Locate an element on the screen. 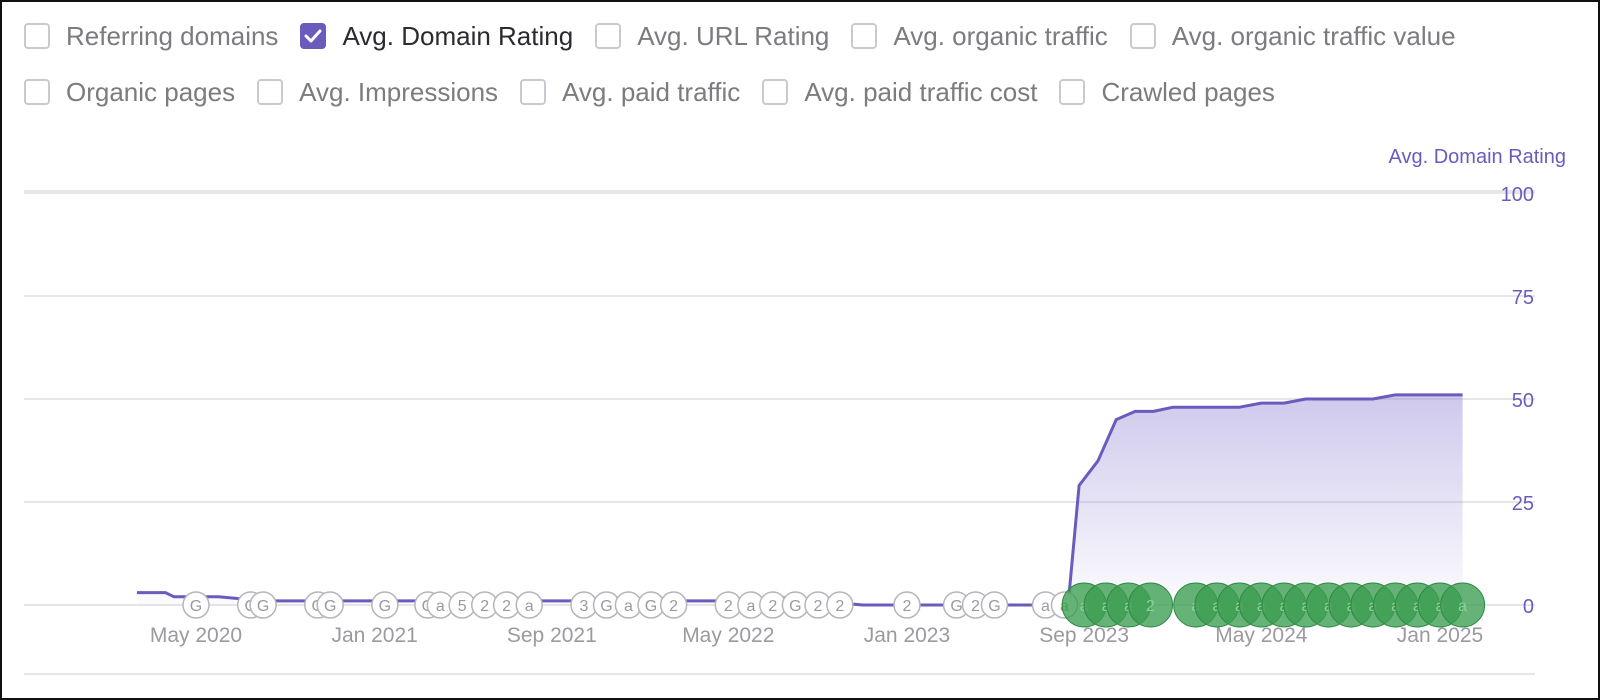 This screenshot has height=700, width=1600. x-tick-label: May 2024 is located at coordinates (1261, 635).